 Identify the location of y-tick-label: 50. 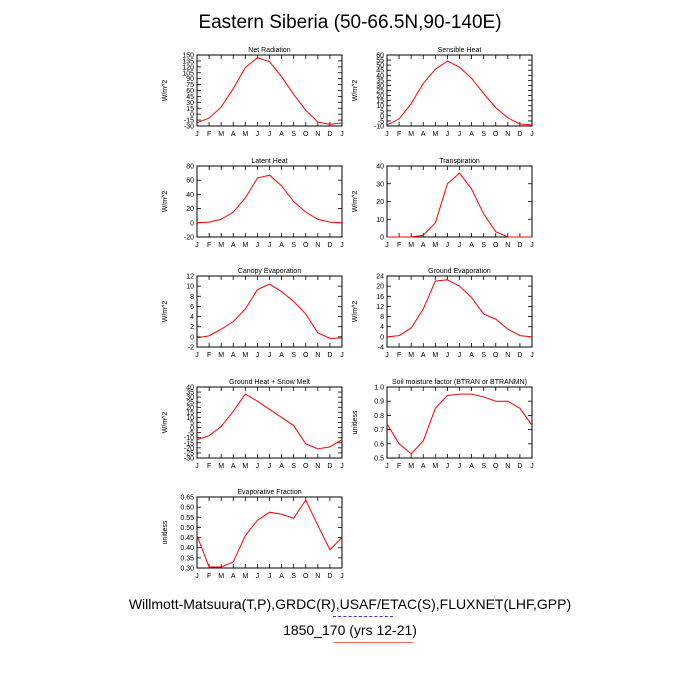
(380, 66).